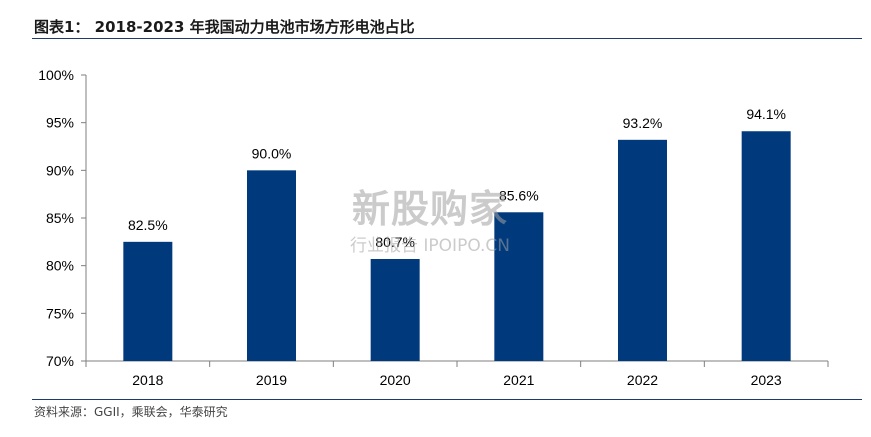 This screenshot has height=437, width=871. What do you see at coordinates (395, 309) in the screenshot?
I see `bar-2020` at bounding box center [395, 309].